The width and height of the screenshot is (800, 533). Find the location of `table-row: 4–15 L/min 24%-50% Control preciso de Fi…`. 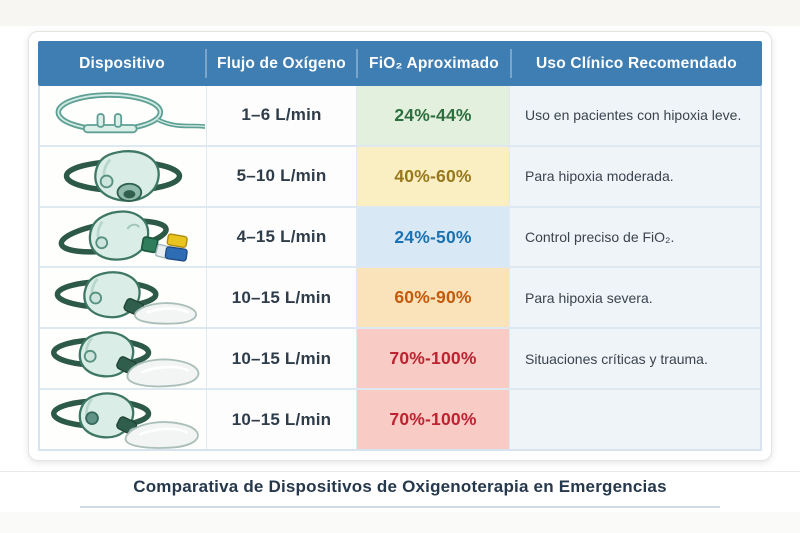

table-row: 4–15 L/min 24%-50% Control preciso de Fi… is located at coordinates (400, 236).